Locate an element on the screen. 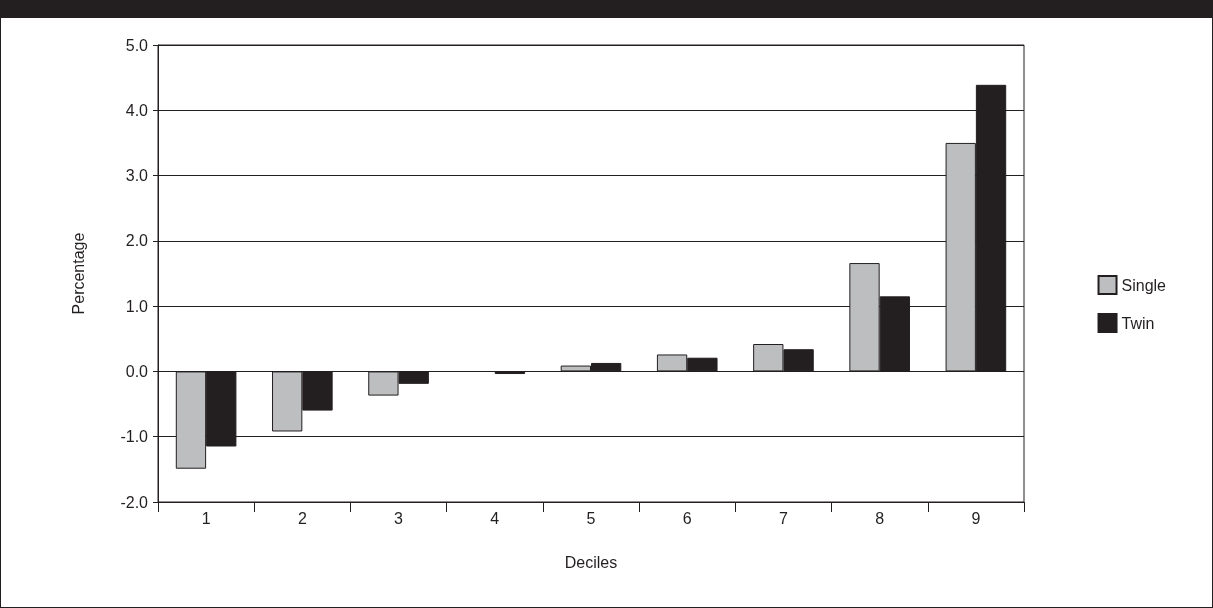 This screenshot has height=608, width=1213. y-tick-label: 0.0 is located at coordinates (137, 371).